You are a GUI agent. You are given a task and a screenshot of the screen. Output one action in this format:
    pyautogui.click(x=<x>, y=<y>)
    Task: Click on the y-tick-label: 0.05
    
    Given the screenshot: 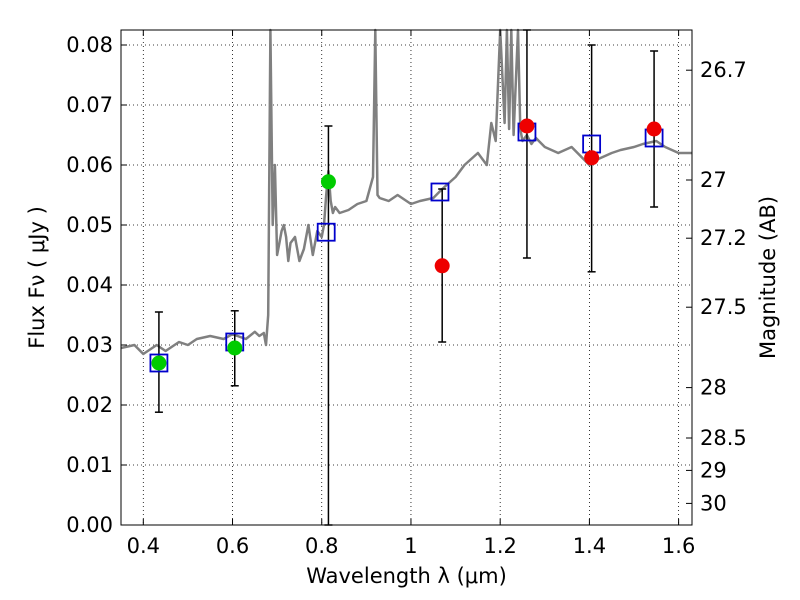 What is the action you would take?
    pyautogui.click(x=89, y=225)
    